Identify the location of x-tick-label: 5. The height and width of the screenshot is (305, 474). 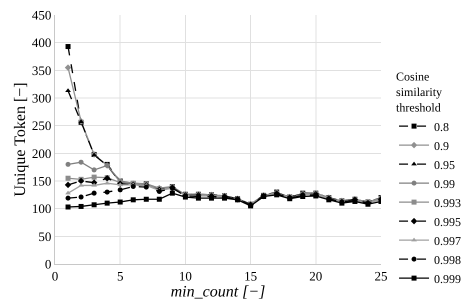
(120, 276).